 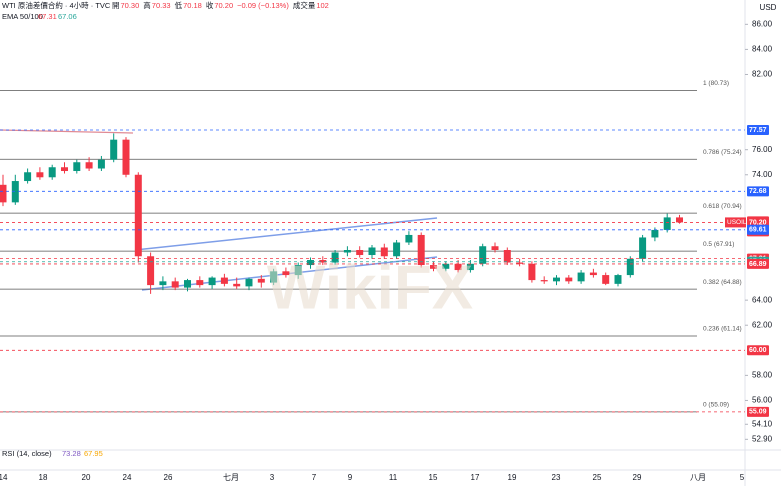 I want to click on y-tick-label: 84.00, so click(x=762, y=49).